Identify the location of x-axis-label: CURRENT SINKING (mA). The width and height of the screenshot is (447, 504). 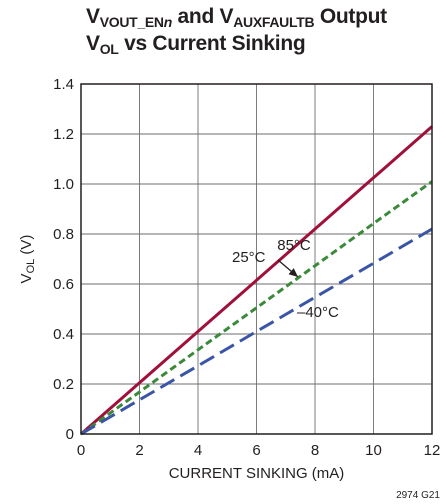
(257, 473).